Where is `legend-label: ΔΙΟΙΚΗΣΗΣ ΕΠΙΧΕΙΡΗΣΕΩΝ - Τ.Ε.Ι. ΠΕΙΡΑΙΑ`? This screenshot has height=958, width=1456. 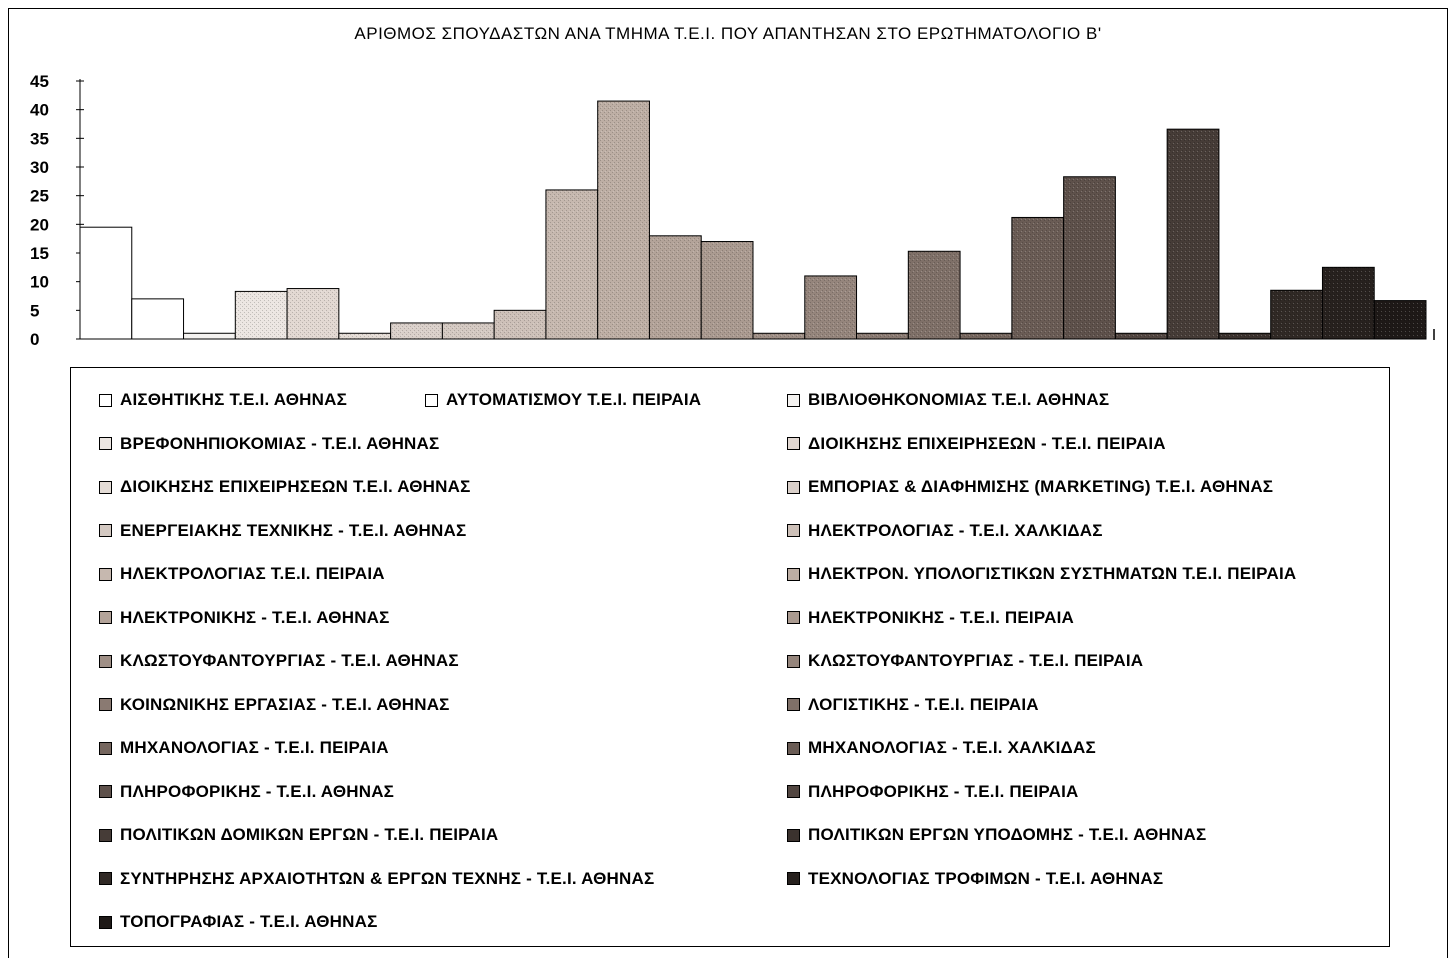
legend-label: ΔΙΟΙΚΗΣΗΣ ΕΠΙΧΕΙΡΗΣΕΩΝ - Τ.Ε.Ι. ΠΕΙΡΑΙΑ is located at coordinates (987, 443).